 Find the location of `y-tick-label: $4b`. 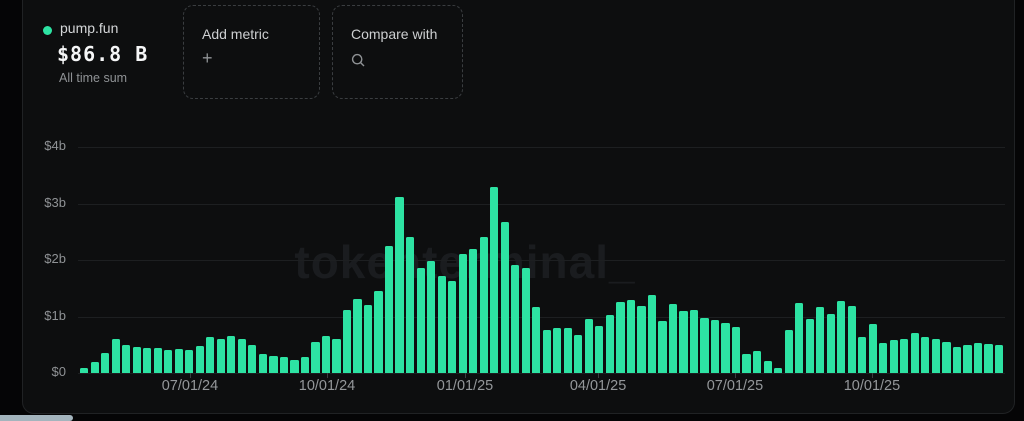

y-tick-label: $4b is located at coordinates (55, 145).